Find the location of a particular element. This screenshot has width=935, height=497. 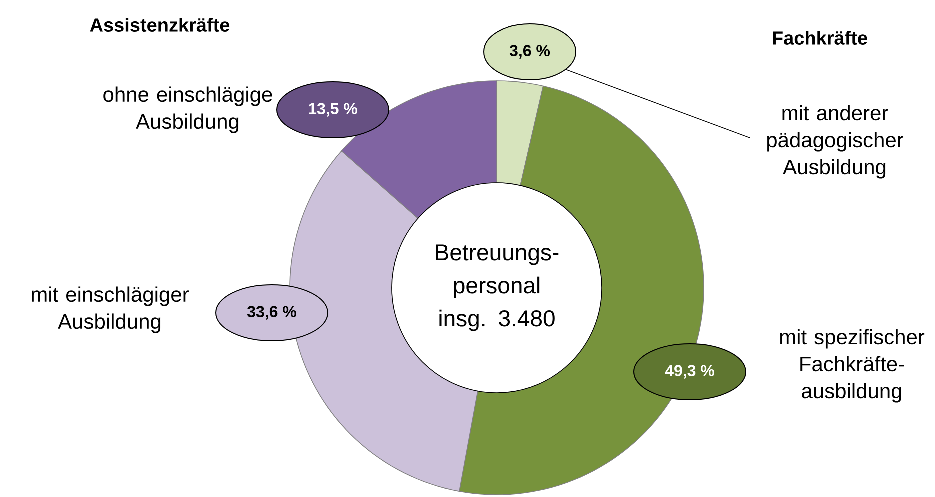

text: Assistenzkräfte is located at coordinates (160, 25).